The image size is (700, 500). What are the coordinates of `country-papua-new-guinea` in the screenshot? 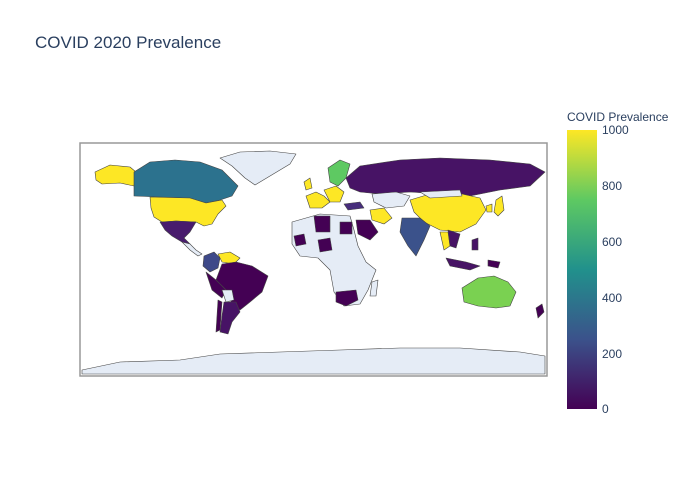 It's located at (494, 264).